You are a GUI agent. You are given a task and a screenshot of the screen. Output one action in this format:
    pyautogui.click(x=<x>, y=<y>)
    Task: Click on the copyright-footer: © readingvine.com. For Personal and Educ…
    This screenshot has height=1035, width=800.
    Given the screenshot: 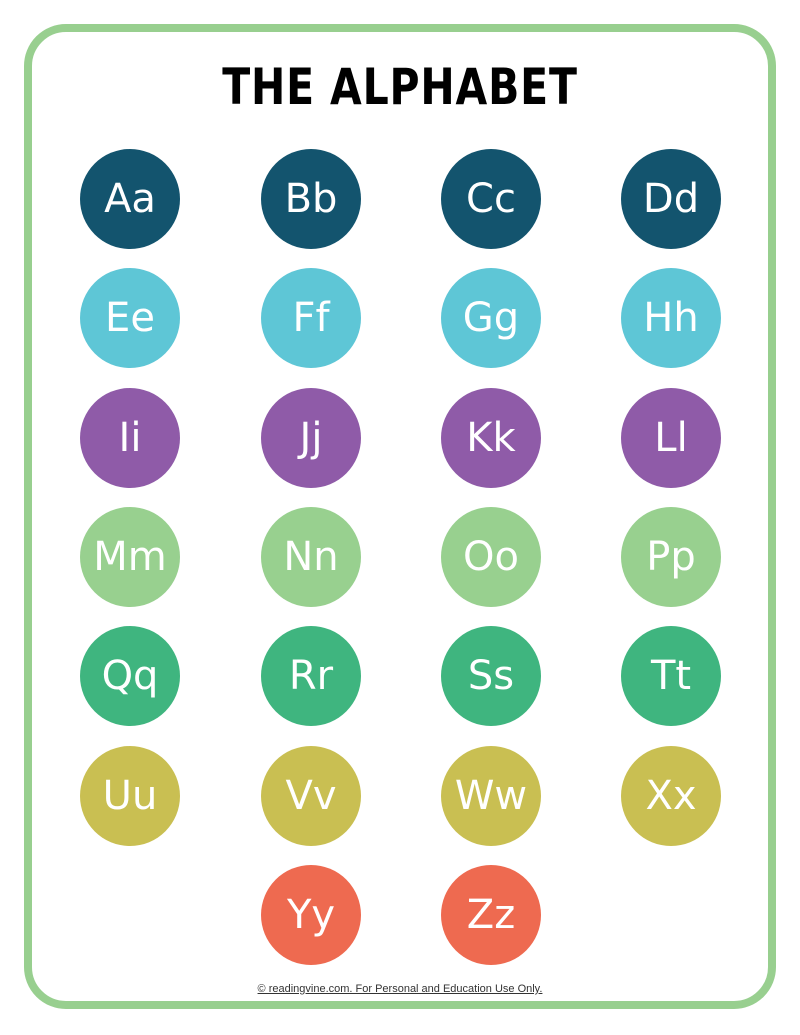 What is the action you would take?
    pyautogui.click(x=400, y=989)
    